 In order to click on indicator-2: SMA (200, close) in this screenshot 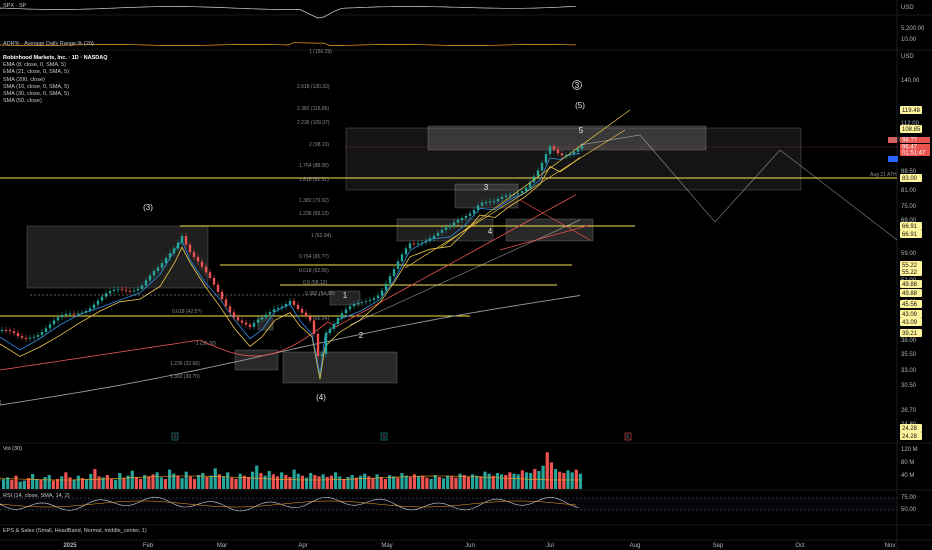, I will do `click(24, 79)`.